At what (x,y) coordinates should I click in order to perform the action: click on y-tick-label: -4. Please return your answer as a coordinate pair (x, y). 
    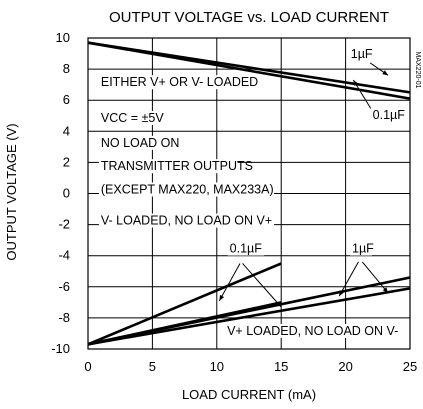
    Looking at the image, I should click on (64, 255).